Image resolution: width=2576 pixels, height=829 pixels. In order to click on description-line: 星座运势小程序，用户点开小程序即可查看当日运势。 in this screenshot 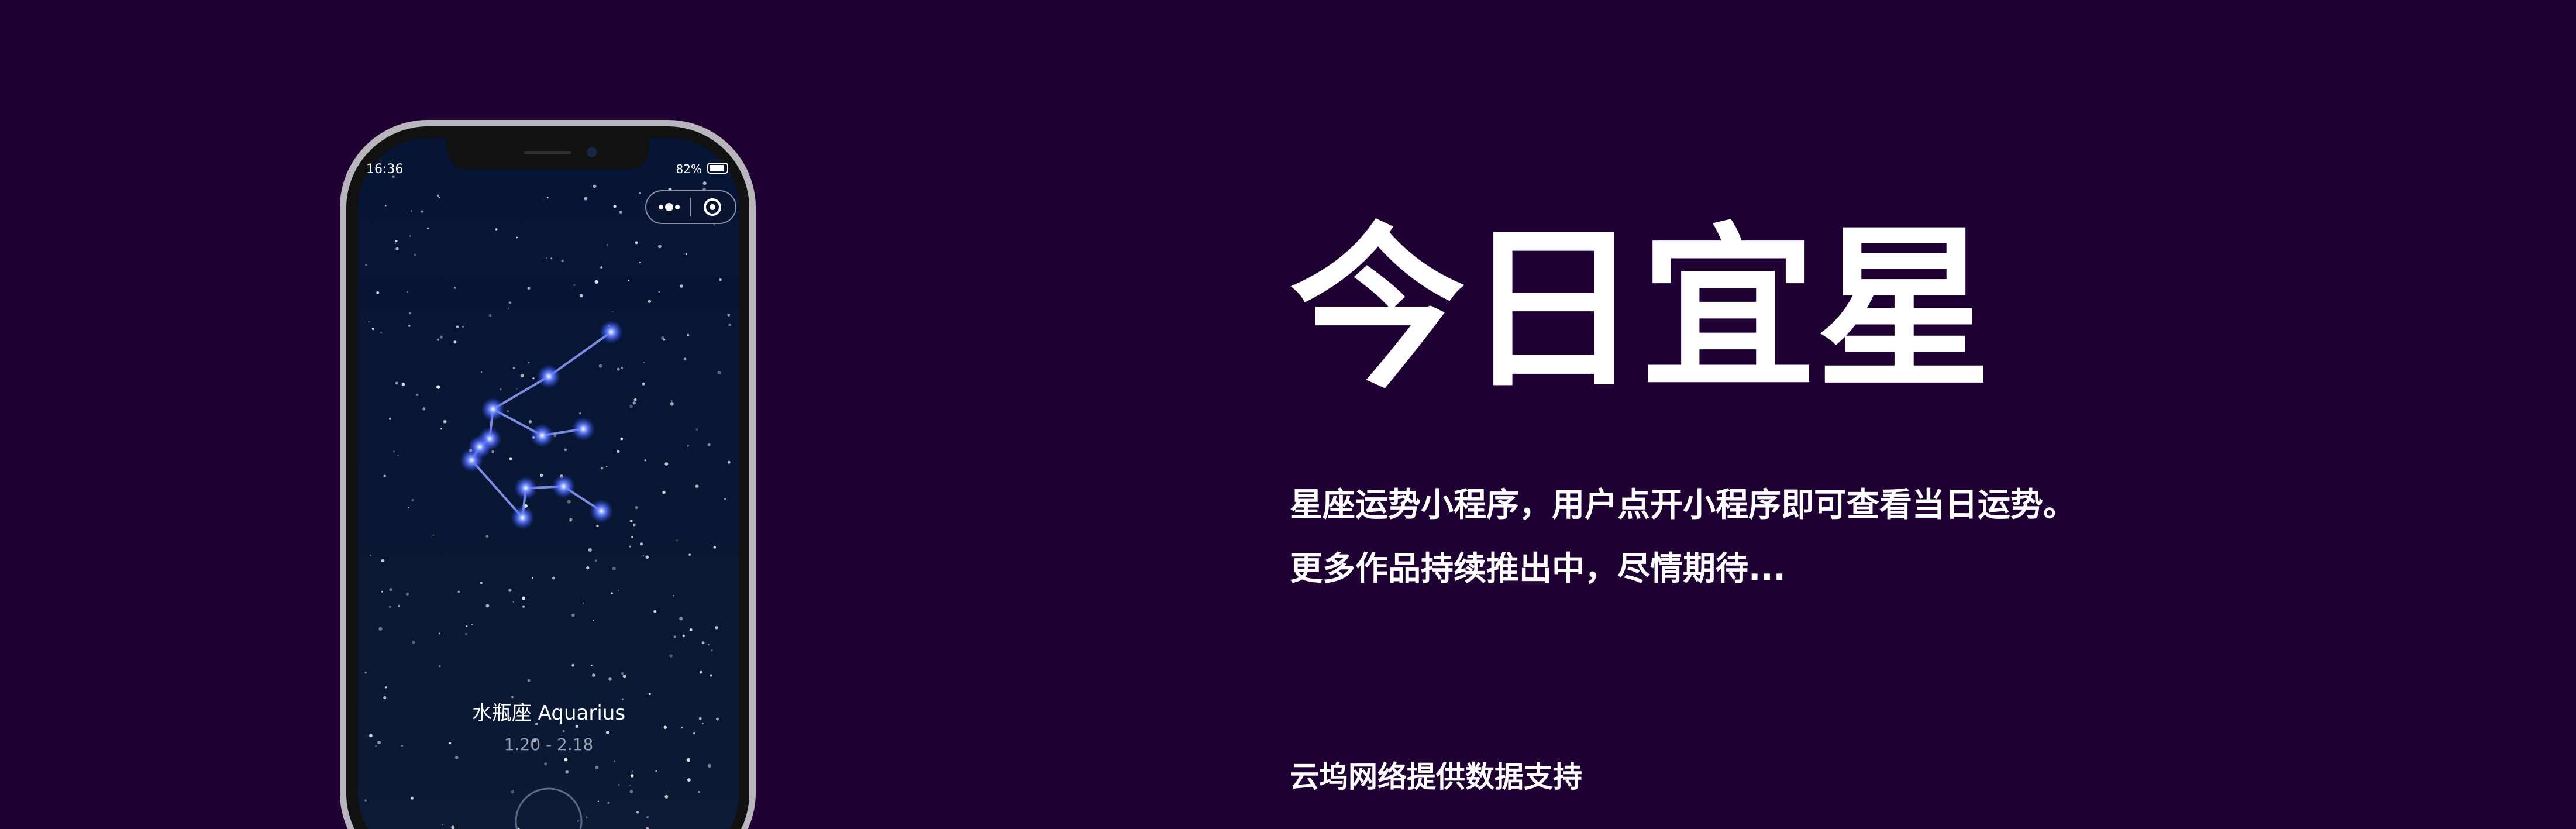, I will do `click(1683, 505)`.